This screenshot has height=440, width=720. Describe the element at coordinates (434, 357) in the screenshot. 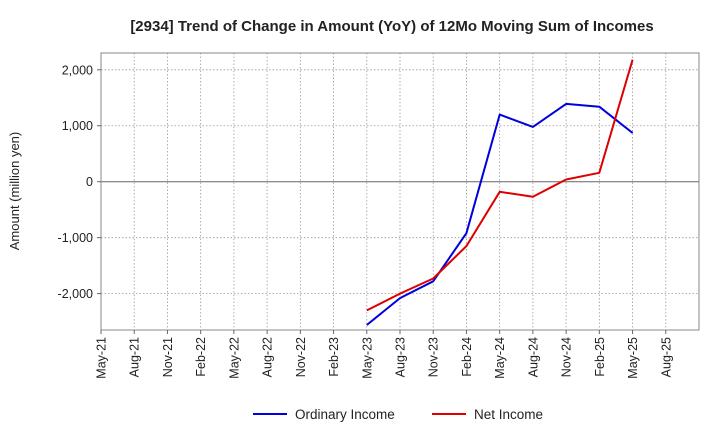

I see `x-tick-label: Nov-23` at that location.